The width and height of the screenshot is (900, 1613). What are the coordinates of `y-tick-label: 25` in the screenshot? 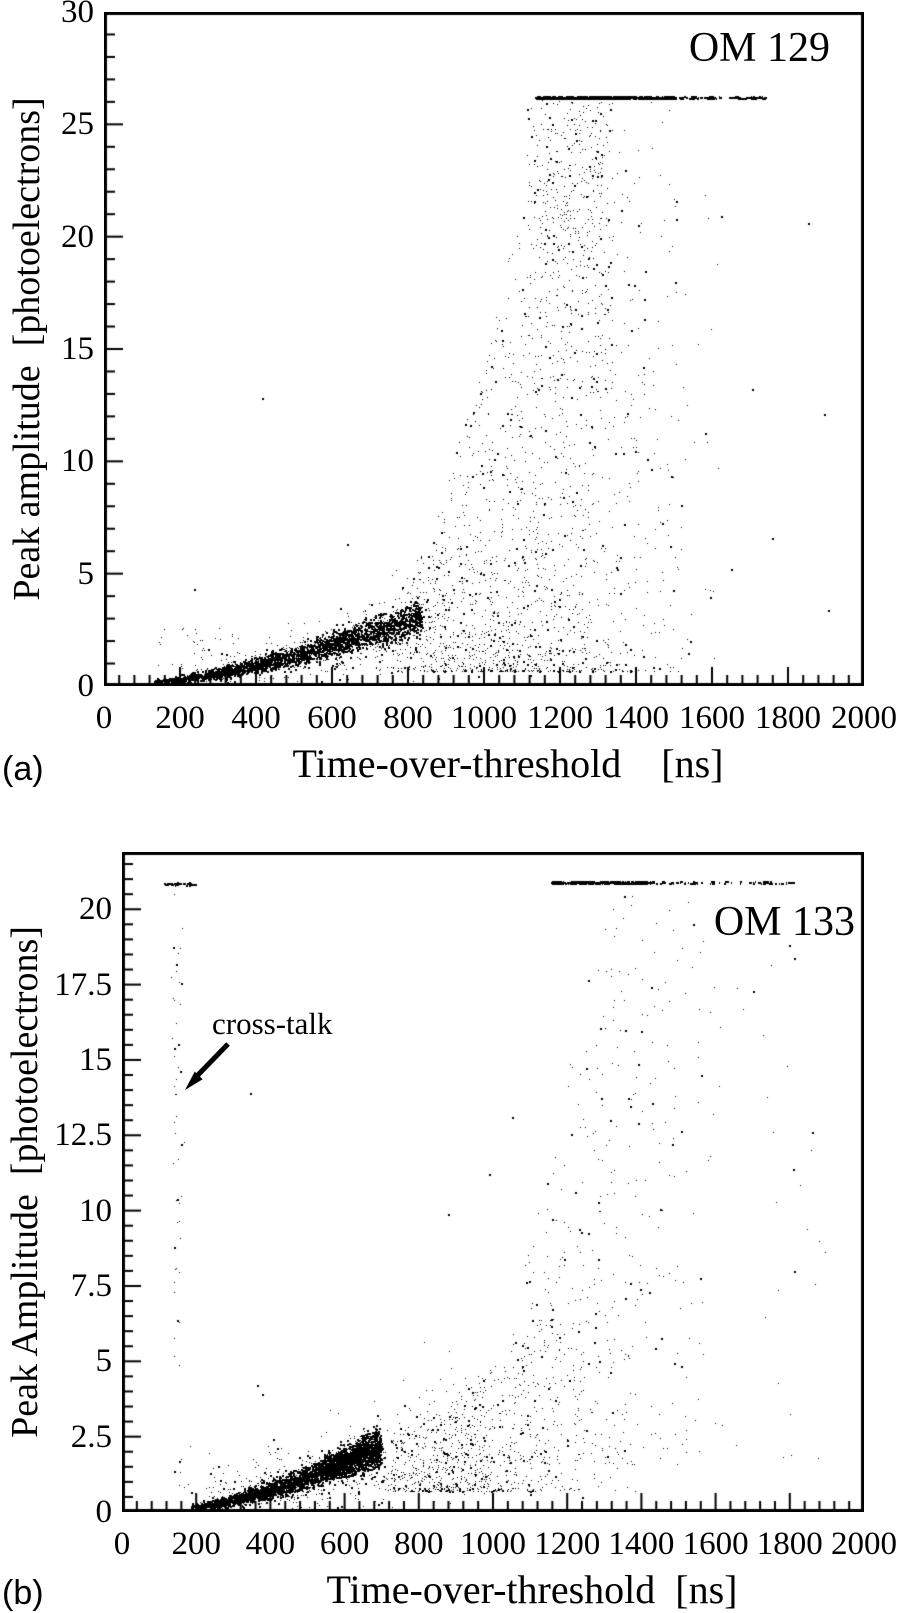 It's located at (77, 124).